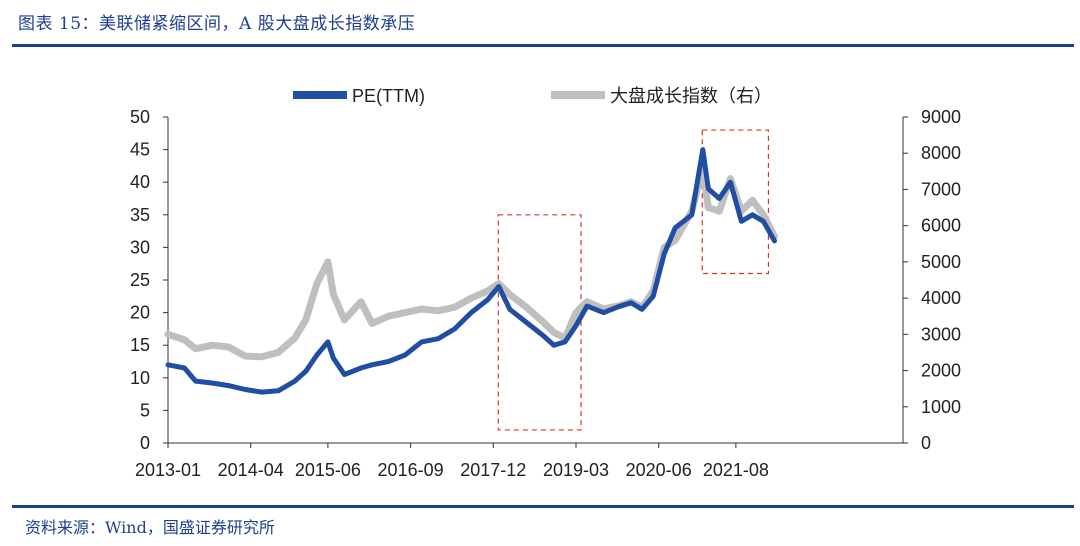  What do you see at coordinates (543, 45) in the screenshot?
I see `title-divider` at bounding box center [543, 45].